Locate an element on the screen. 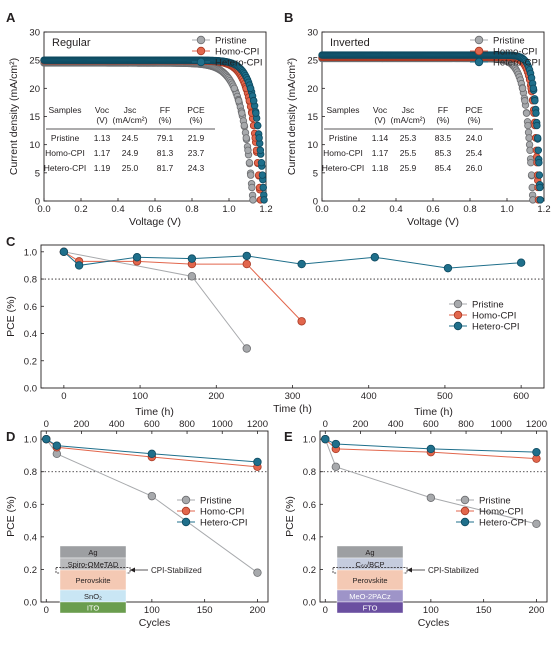 The image size is (554, 655). x-tick-label: 0.0 is located at coordinates (43, 209).